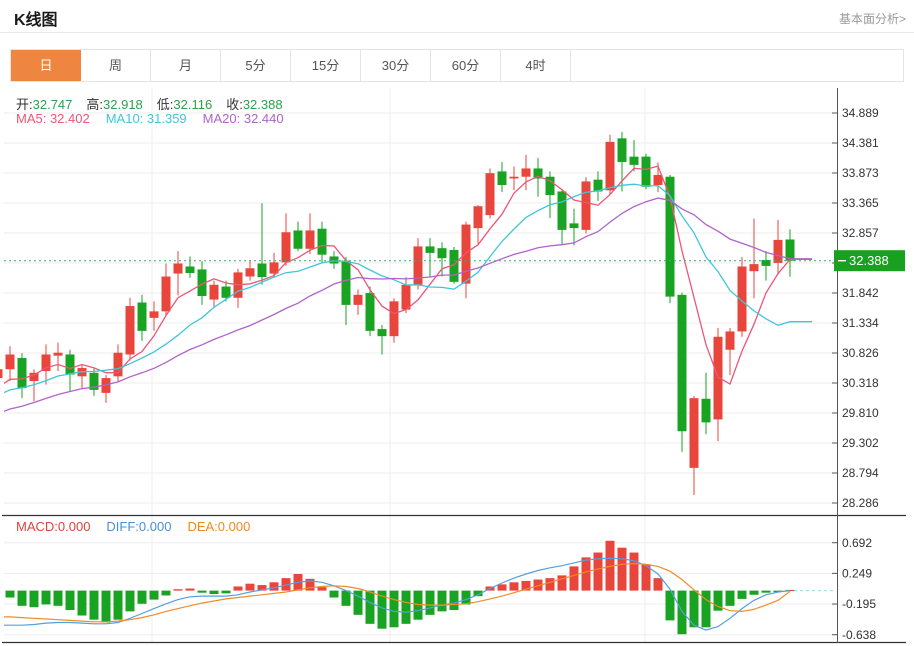  Describe the element at coordinates (36, 20) in the screenshot. I see `page-title: K线图` at that location.